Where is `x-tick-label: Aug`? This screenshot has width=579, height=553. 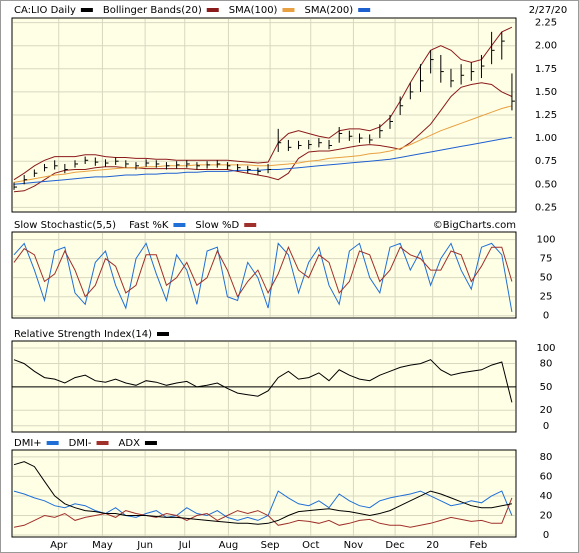 x-tick-label: Aug is located at coordinates (229, 545).